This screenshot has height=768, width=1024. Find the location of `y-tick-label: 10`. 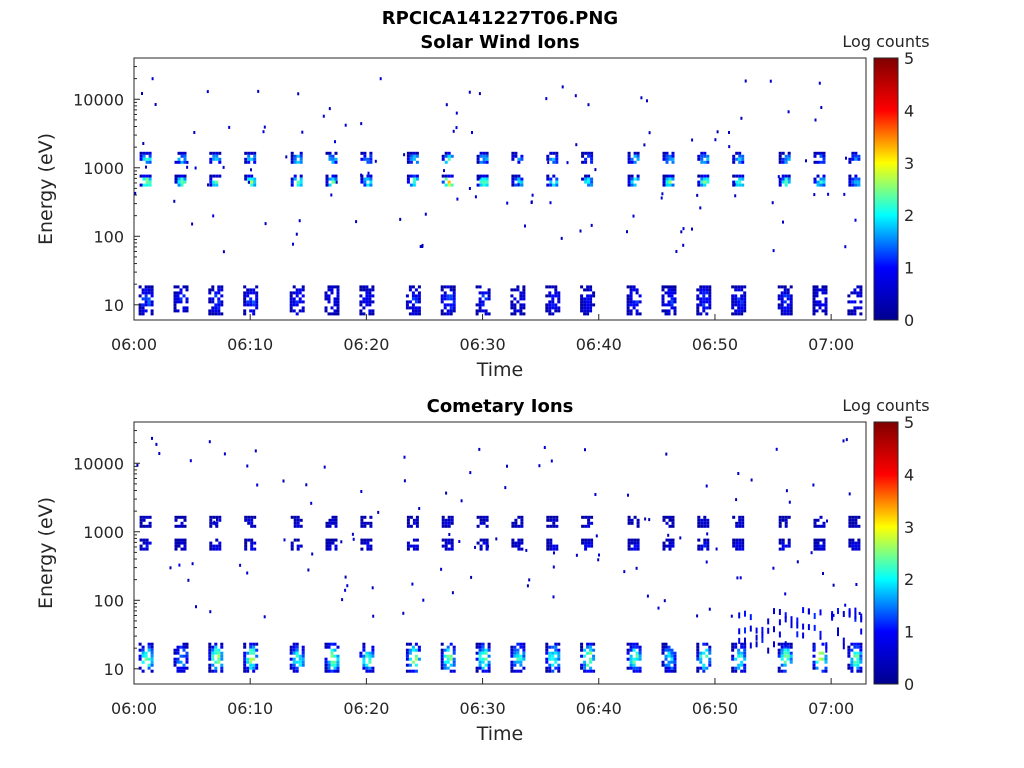

y-tick-label: 10 is located at coordinates (114, 669).